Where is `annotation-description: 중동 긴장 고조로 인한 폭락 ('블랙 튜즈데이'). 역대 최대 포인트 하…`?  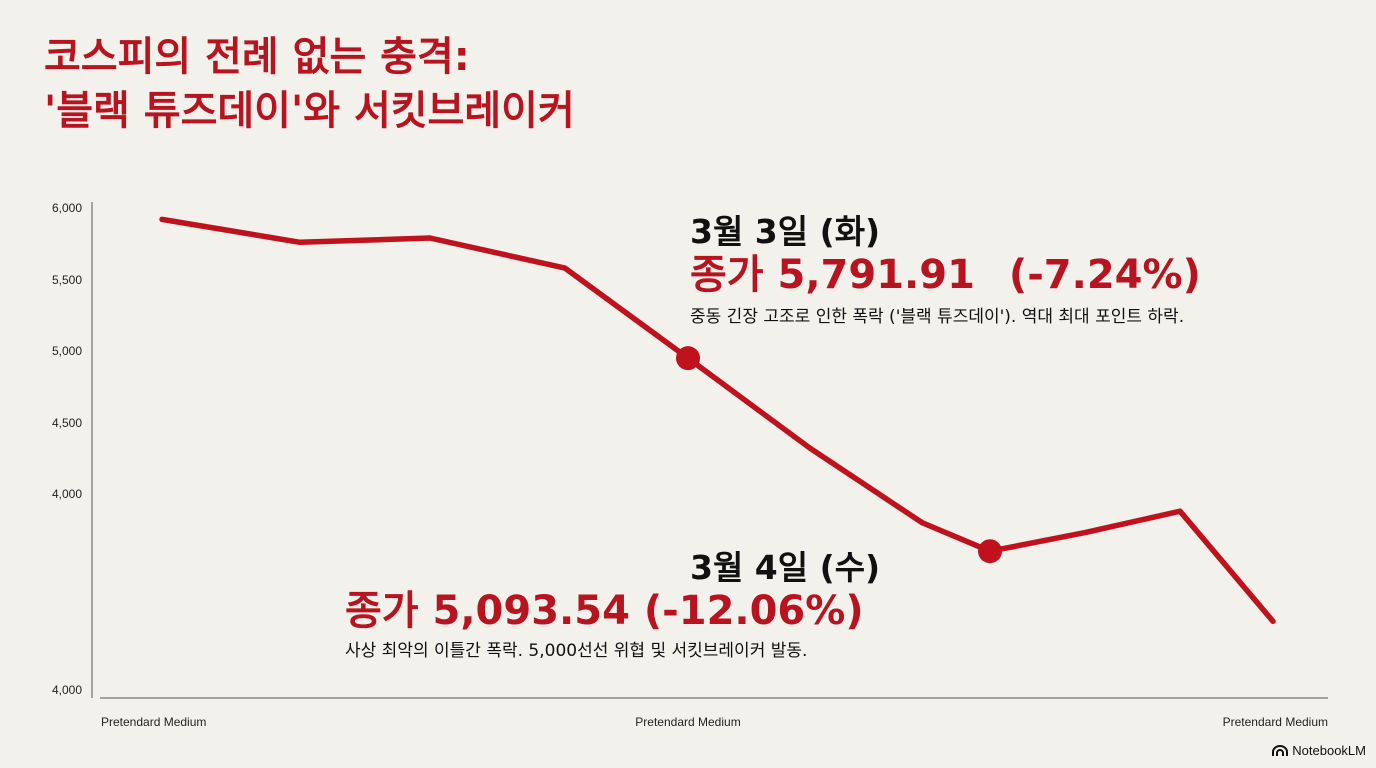 annotation-description: 중동 긴장 고조로 인한 폭락 ('블랙 튜즈데이'). 역대 최대 포인트 하… is located at coordinates (937, 317).